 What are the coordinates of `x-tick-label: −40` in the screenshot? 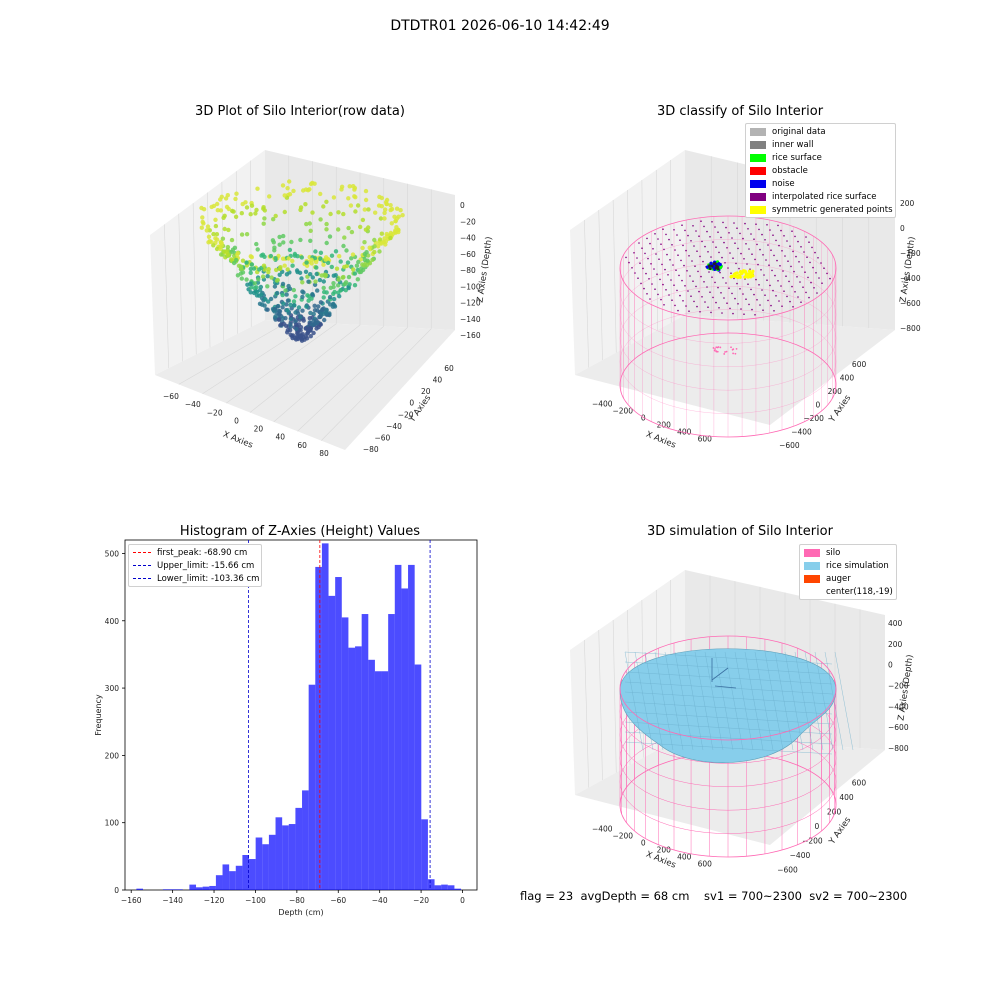 It's located at (380, 900).